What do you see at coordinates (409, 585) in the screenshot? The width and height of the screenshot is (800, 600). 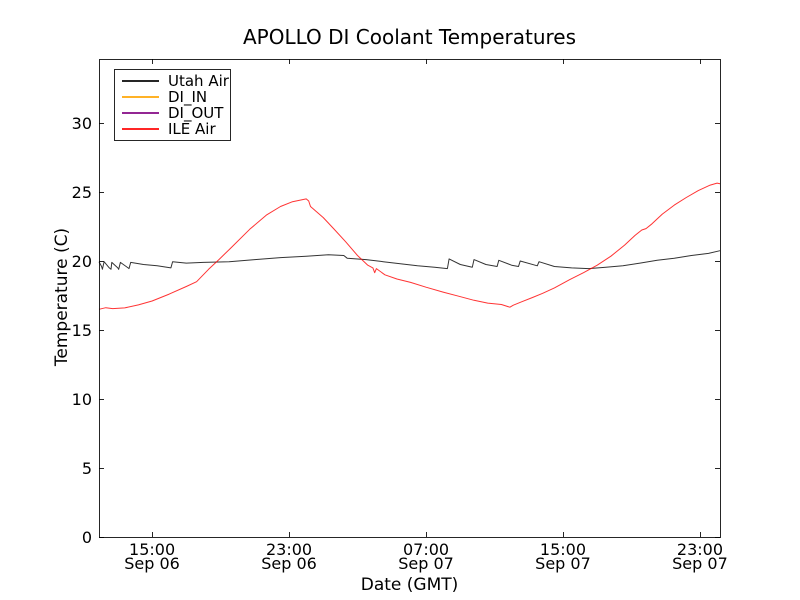 I see `x-axis-label: Date (GMT)` at bounding box center [409, 585].